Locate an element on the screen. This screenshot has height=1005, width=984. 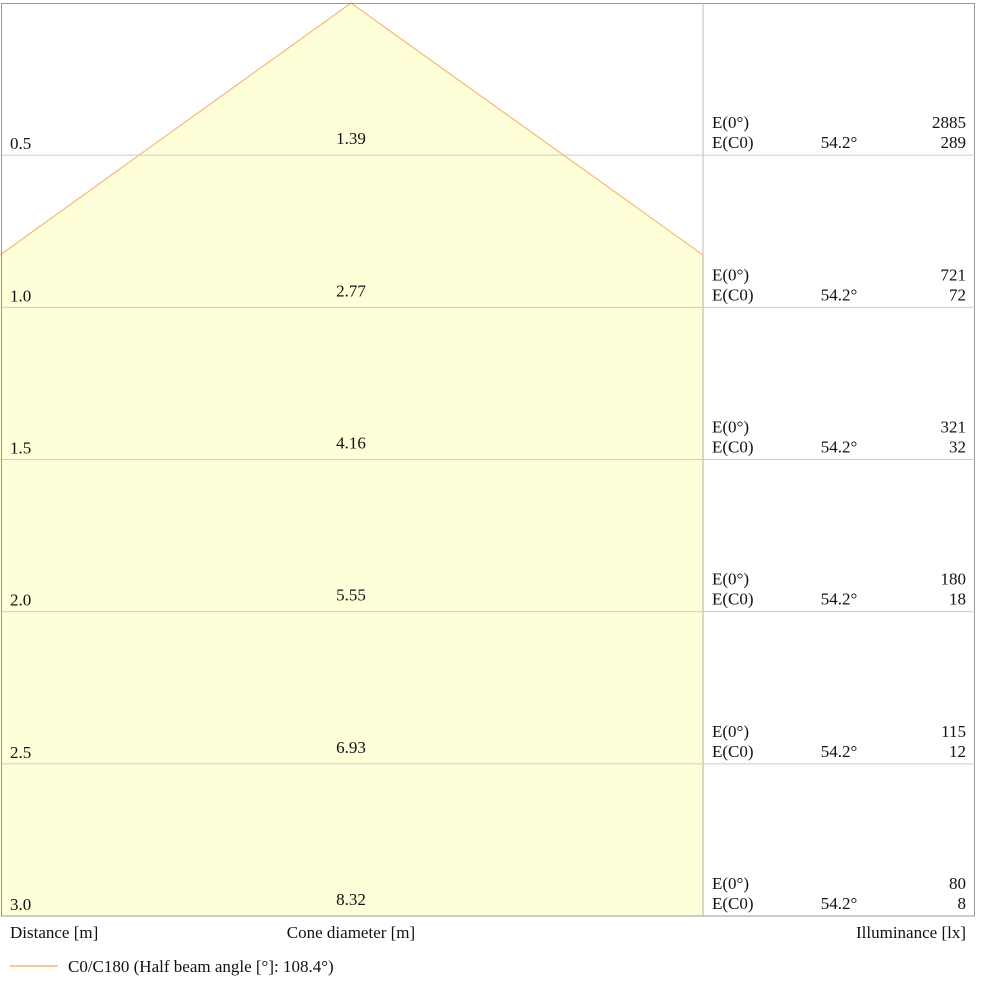
cone-diameter: 2.77 is located at coordinates (351, 290).